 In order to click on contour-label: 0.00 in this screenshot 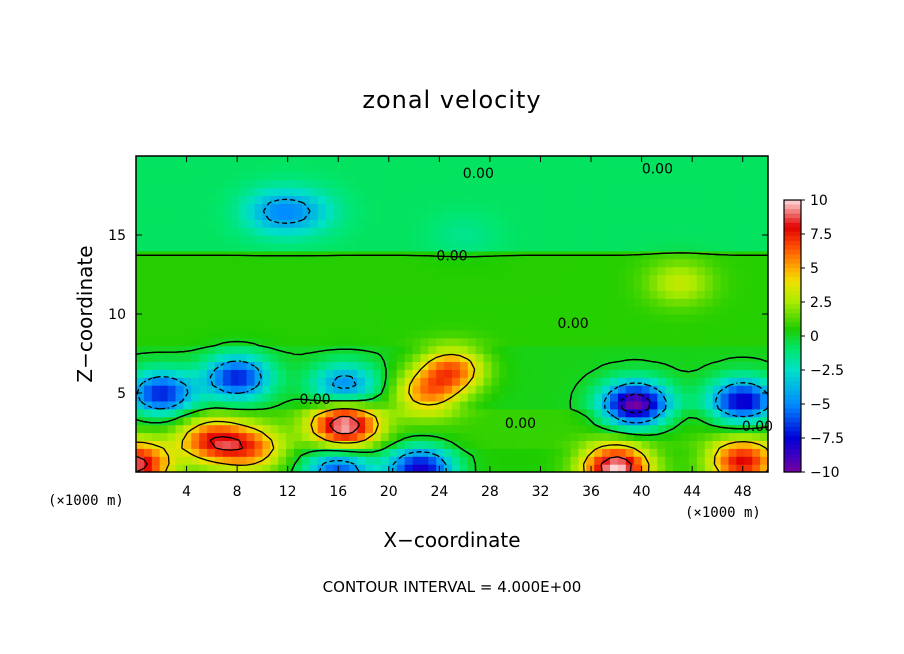, I will do `click(315, 400)`.